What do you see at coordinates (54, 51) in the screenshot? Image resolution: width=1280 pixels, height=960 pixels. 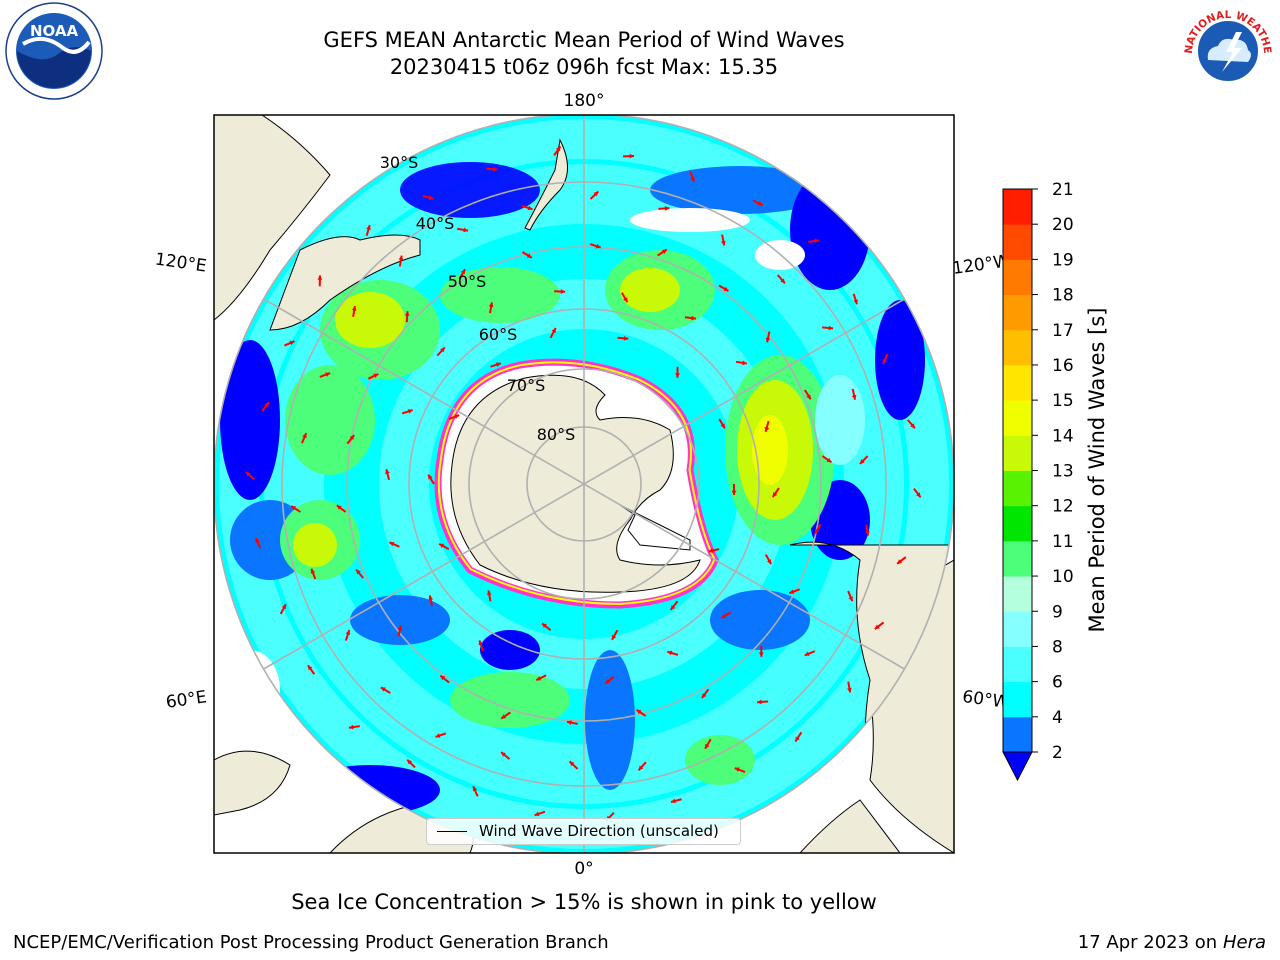 I see `noaa-logo-icon: NOAA` at bounding box center [54, 51].